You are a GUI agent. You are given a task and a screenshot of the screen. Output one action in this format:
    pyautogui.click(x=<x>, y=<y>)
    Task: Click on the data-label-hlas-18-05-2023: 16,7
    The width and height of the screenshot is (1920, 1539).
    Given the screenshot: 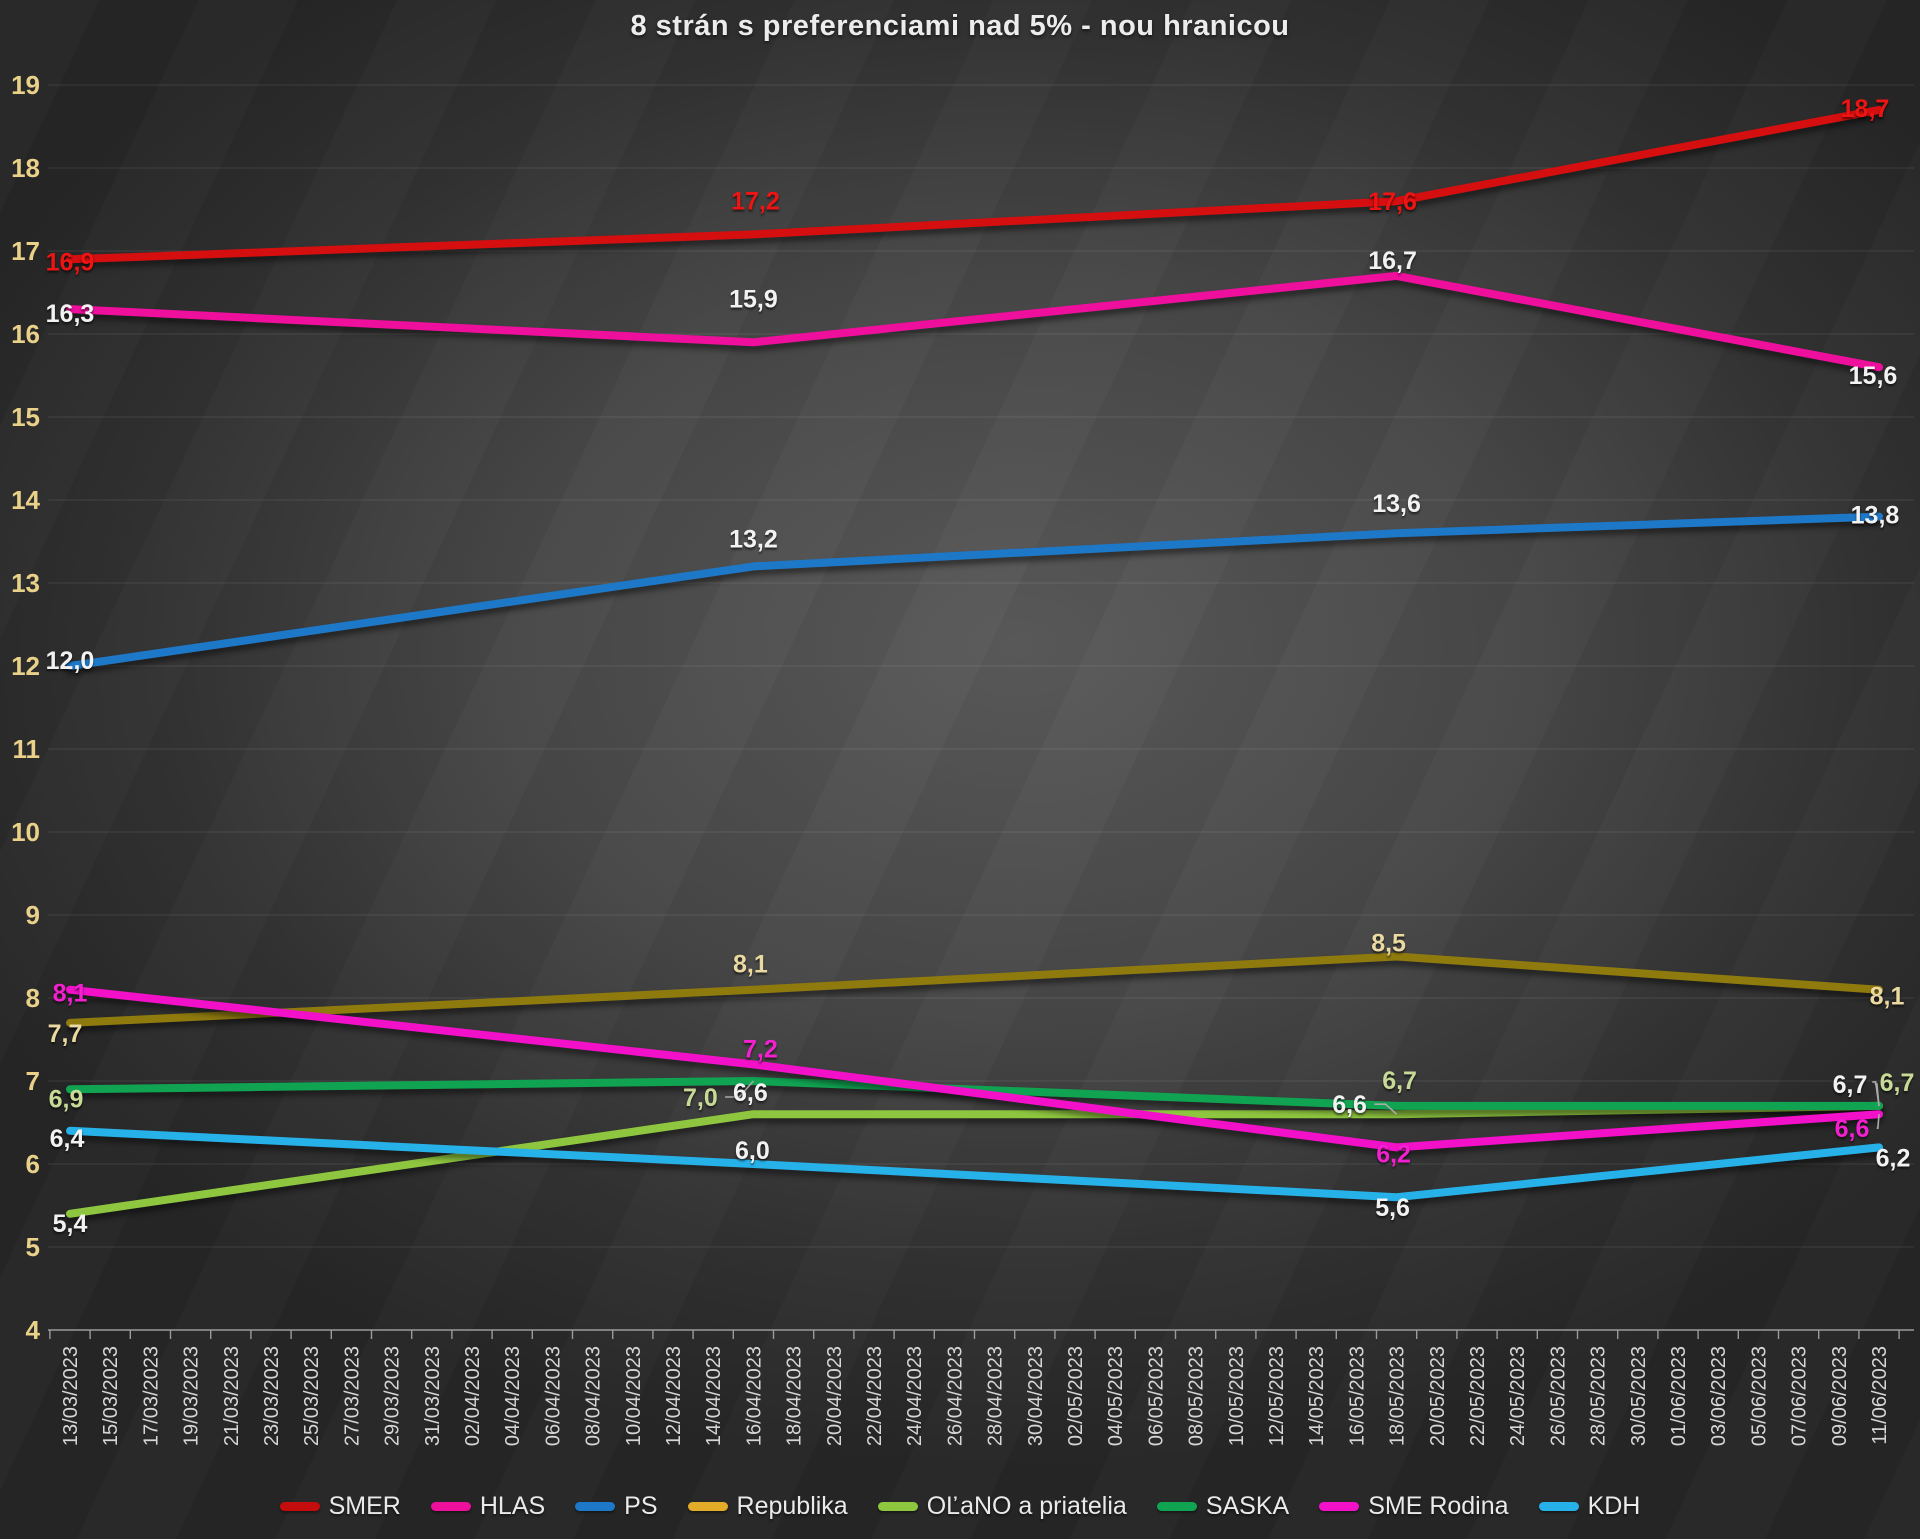 What is the action you would take?
    pyautogui.click(x=1392, y=261)
    